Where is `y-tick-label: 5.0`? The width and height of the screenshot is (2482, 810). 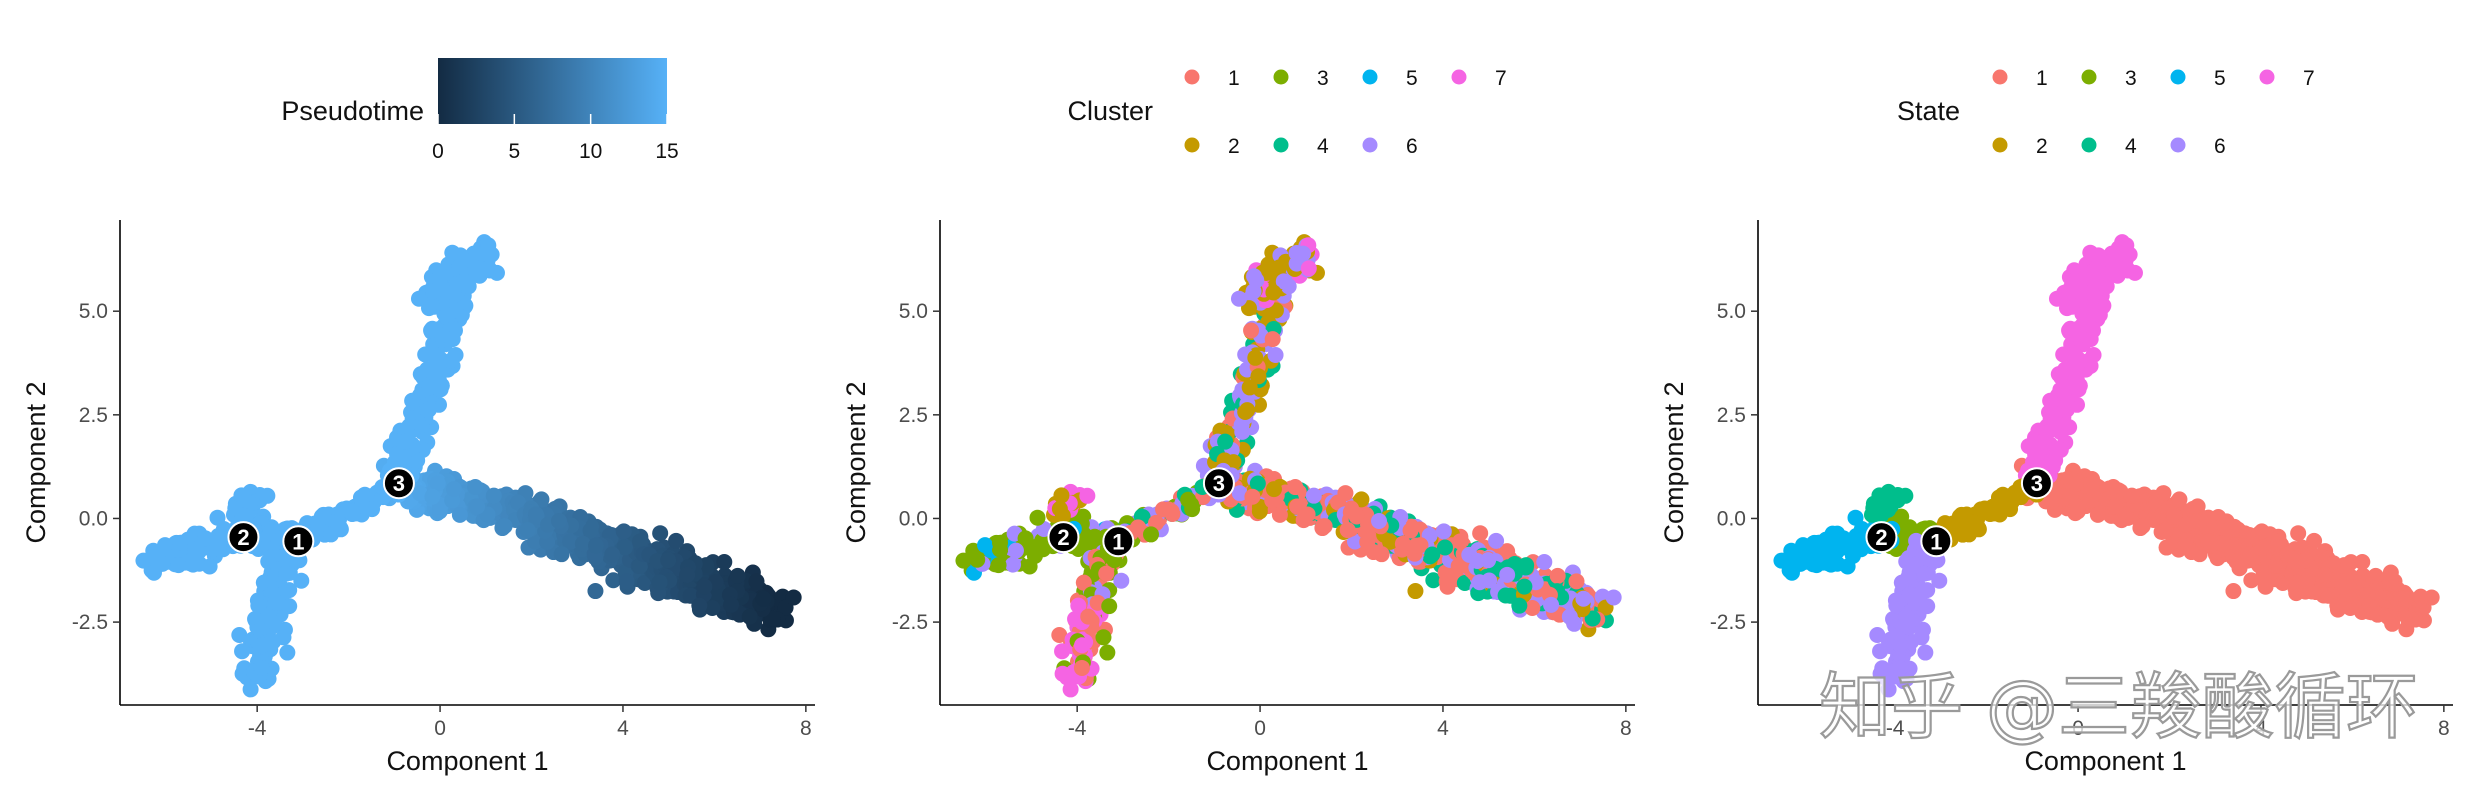
y-tick-label: 5.0 is located at coordinates (93, 311).